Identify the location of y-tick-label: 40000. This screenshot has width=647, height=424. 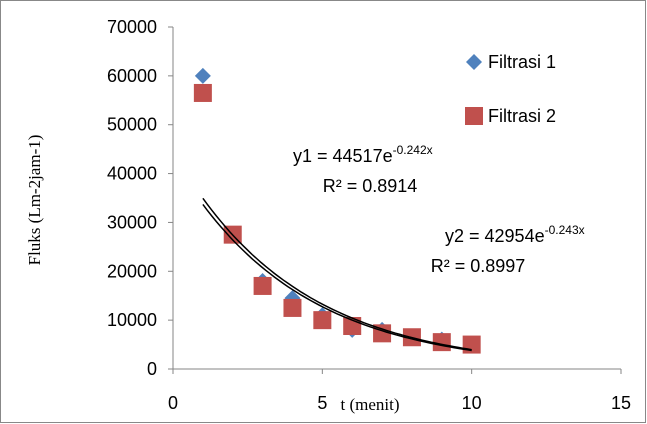
(132, 174).